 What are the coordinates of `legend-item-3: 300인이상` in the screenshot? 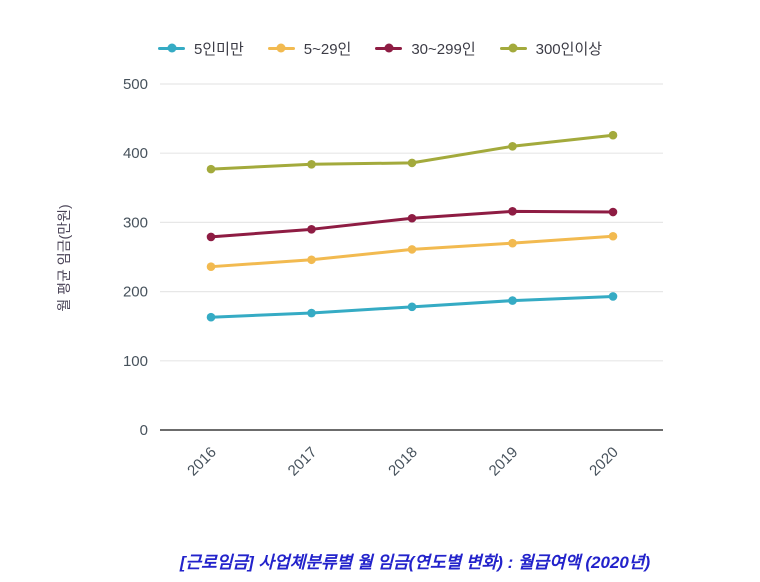 It's located at (551, 48).